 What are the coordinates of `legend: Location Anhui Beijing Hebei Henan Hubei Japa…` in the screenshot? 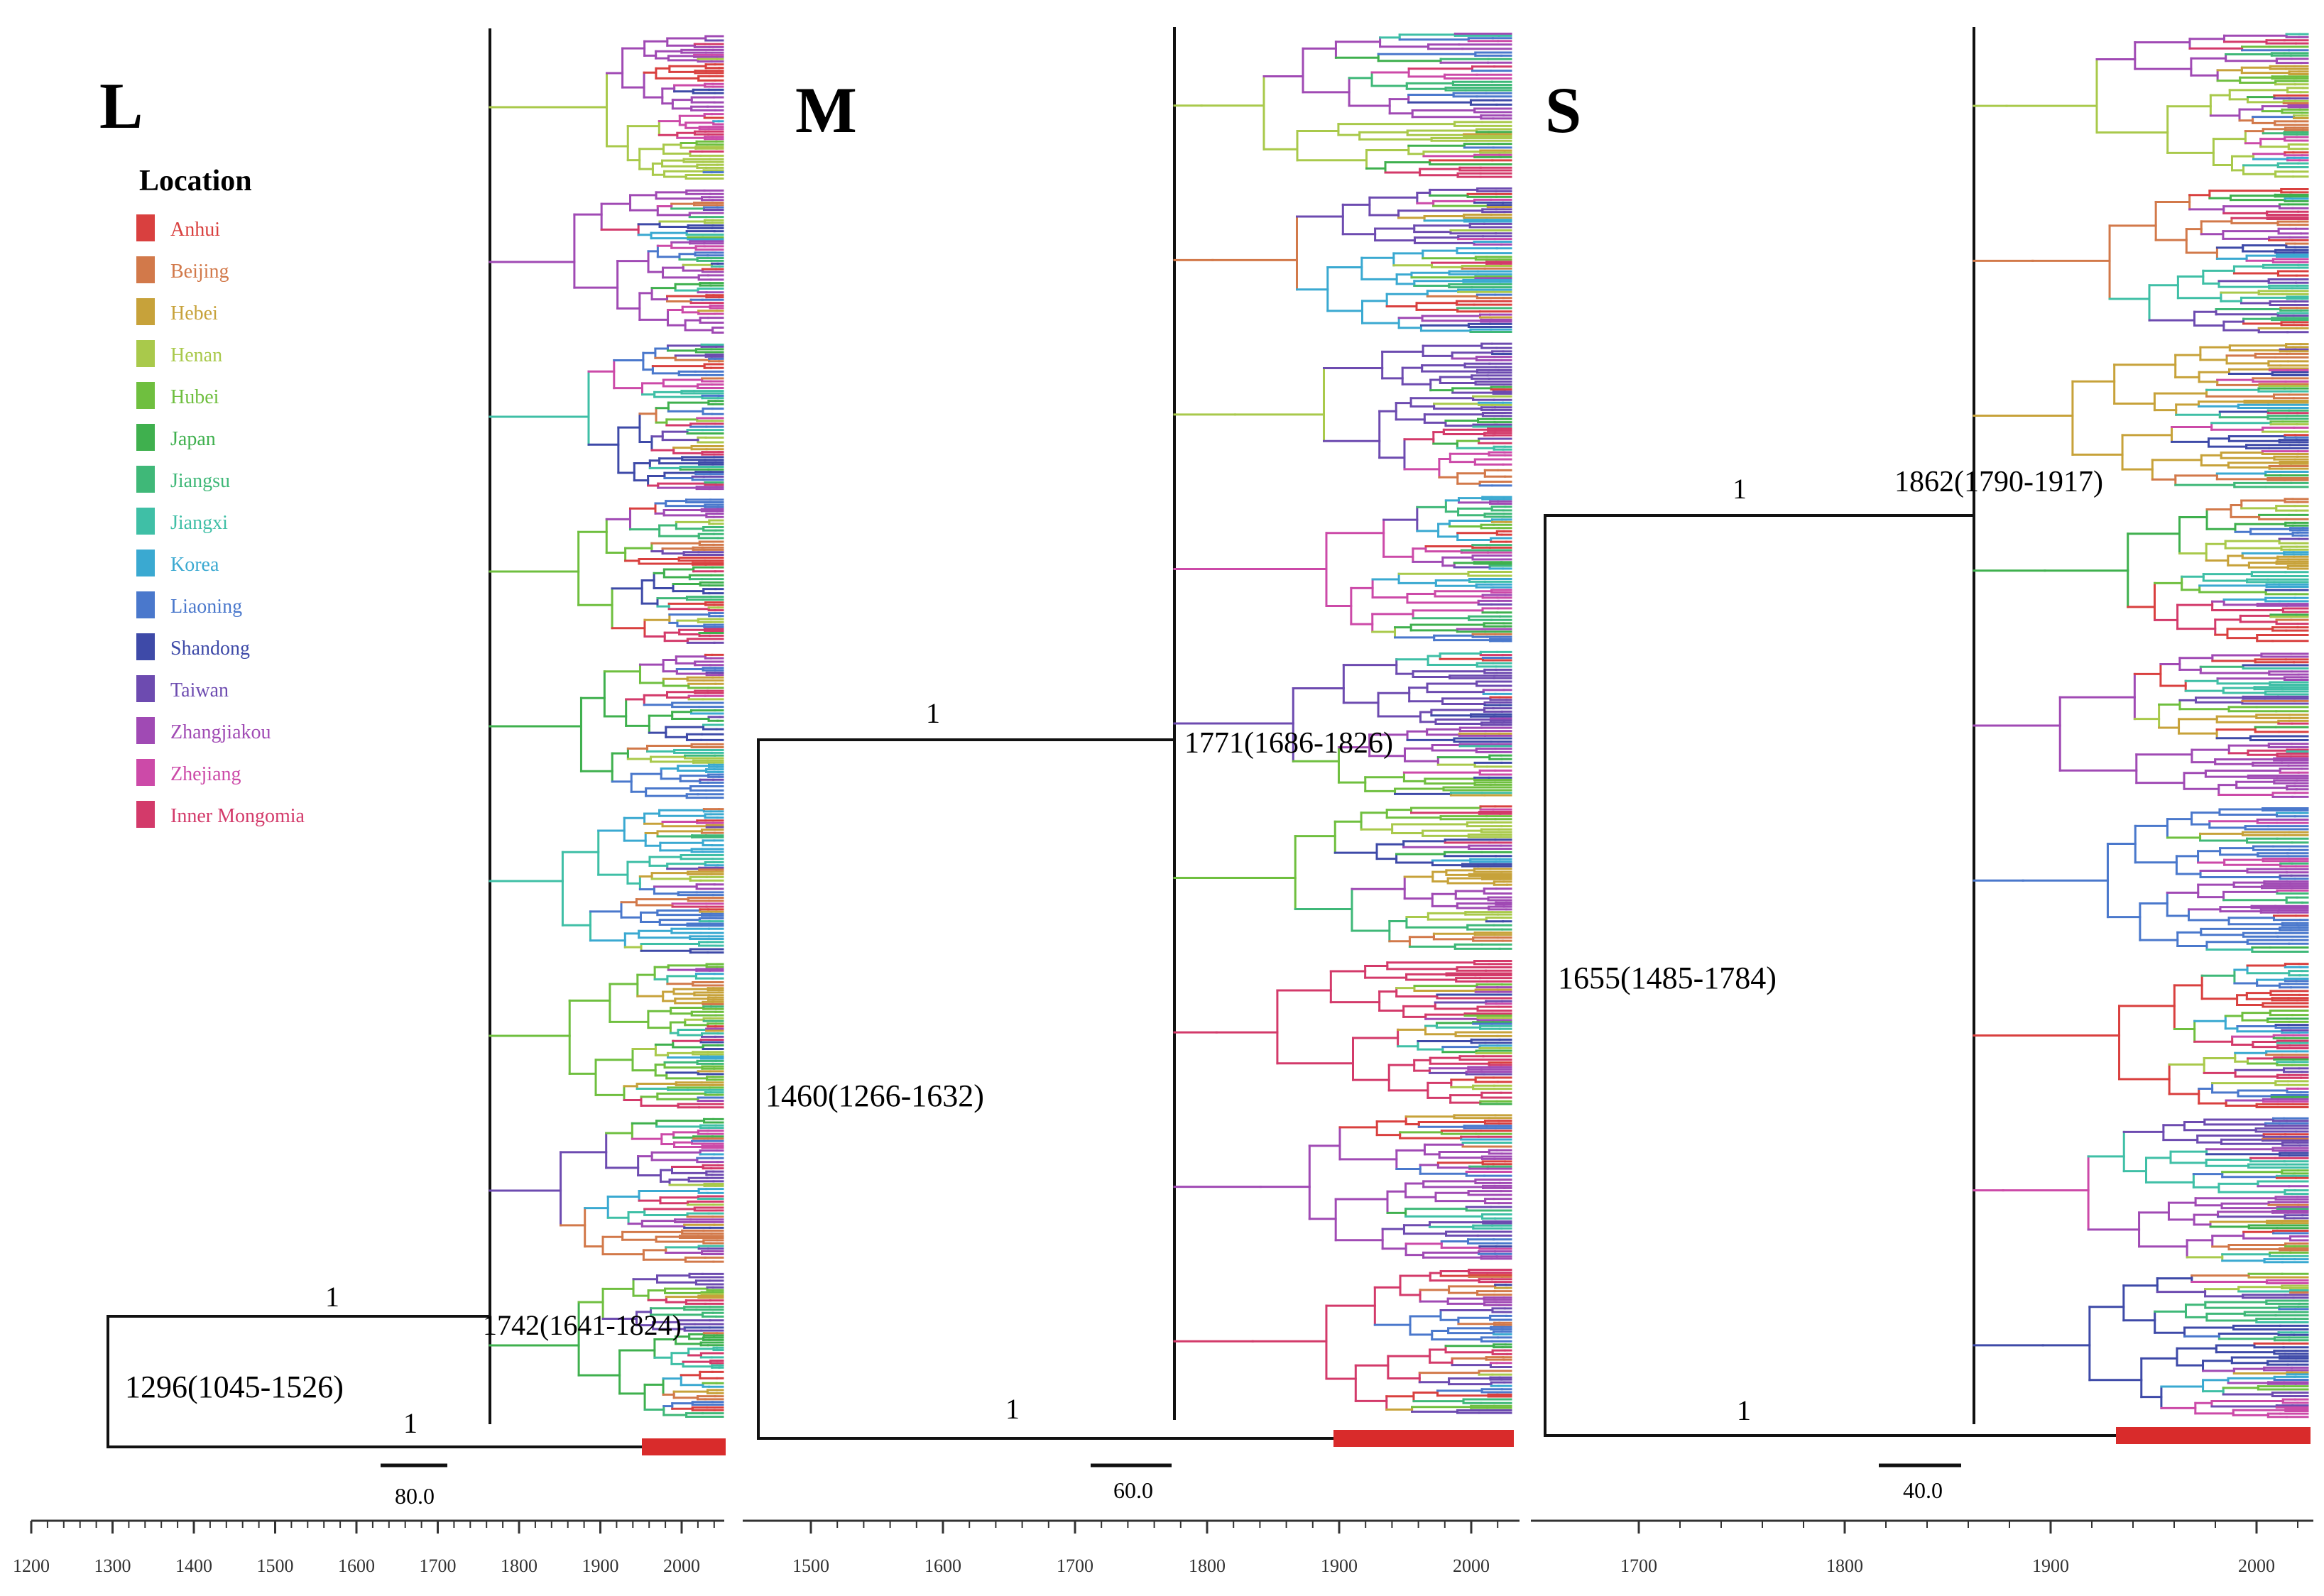 It's located at (220, 496).